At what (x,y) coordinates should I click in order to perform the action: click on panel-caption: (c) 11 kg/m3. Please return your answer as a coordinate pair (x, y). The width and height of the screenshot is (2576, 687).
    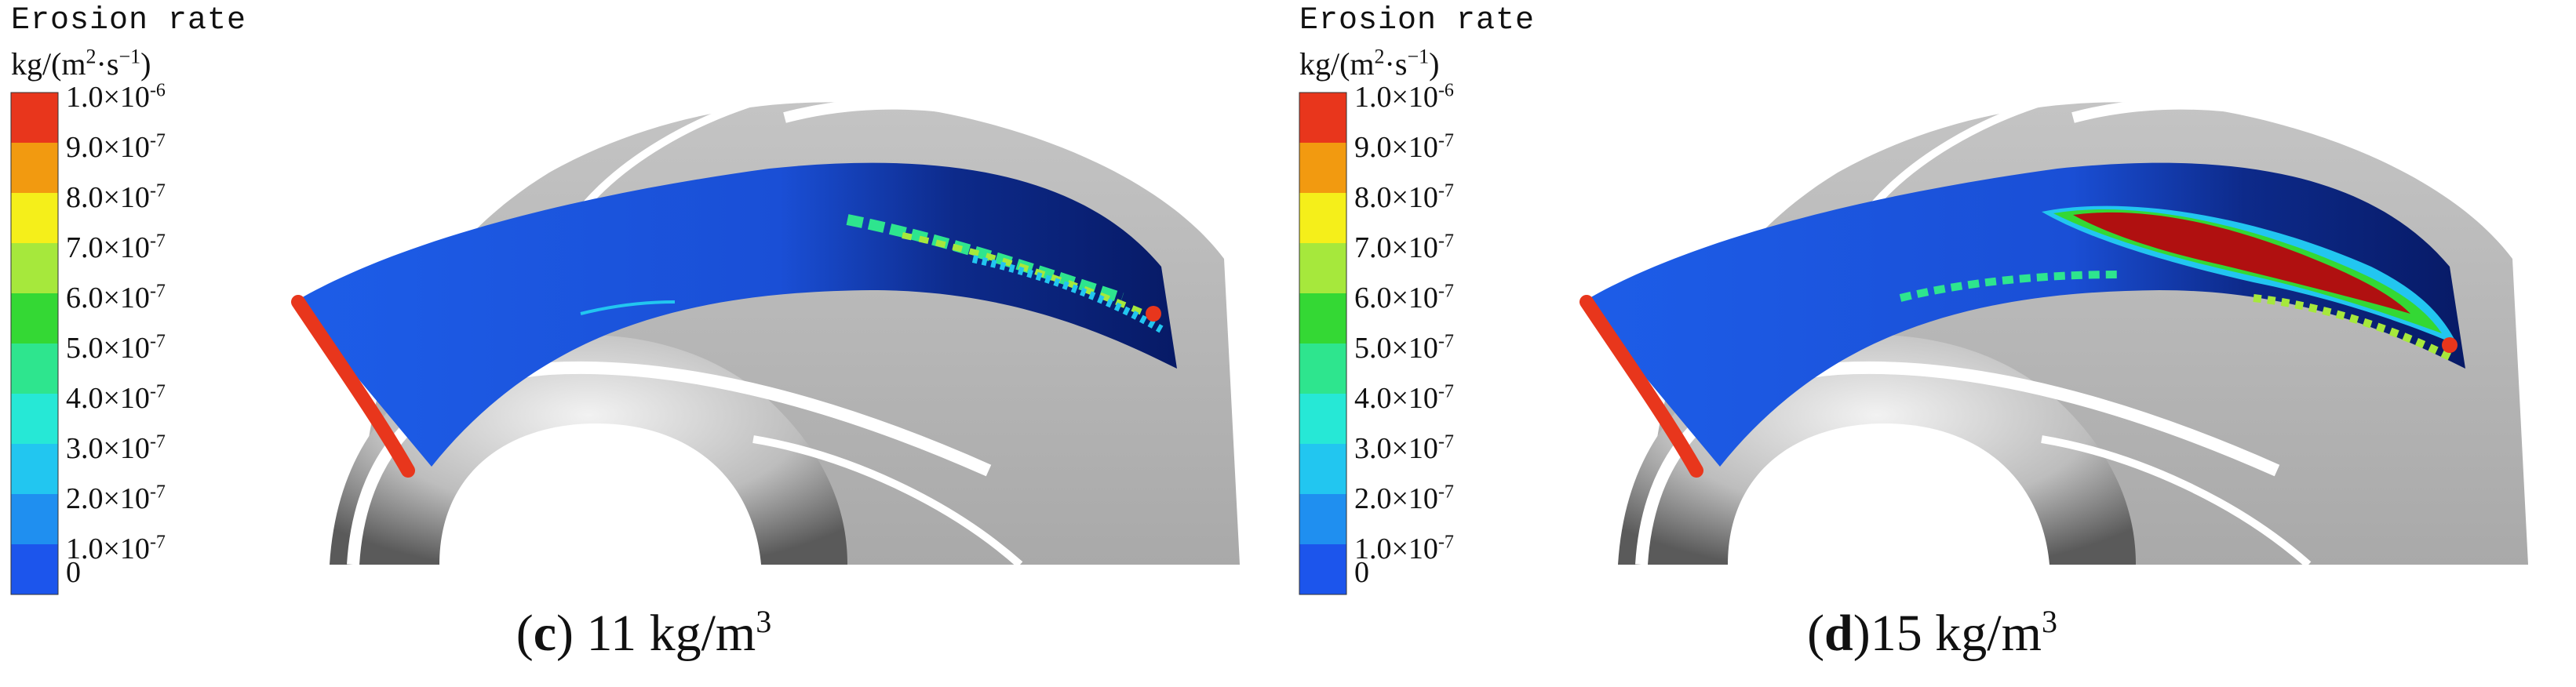
    Looking at the image, I should click on (644, 633).